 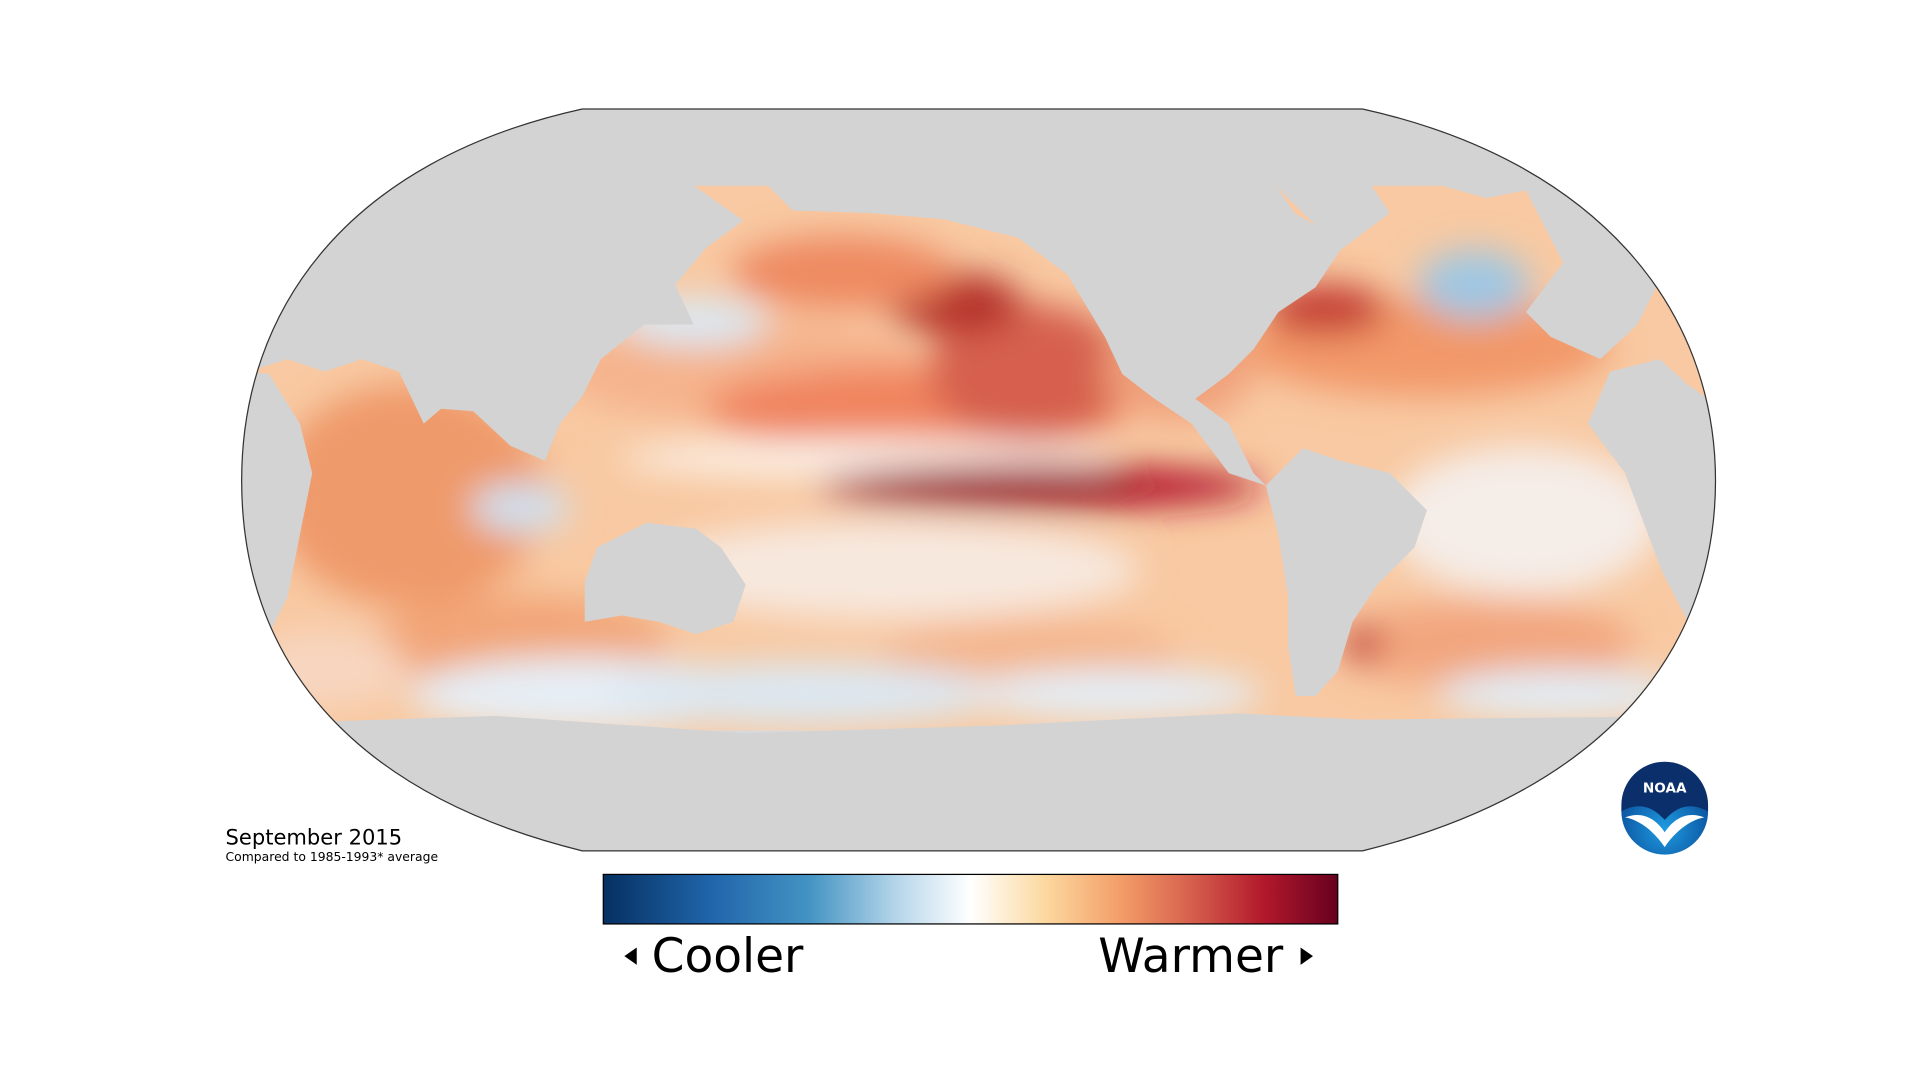 I want to click on map-title: September 2015, so click(x=314, y=837).